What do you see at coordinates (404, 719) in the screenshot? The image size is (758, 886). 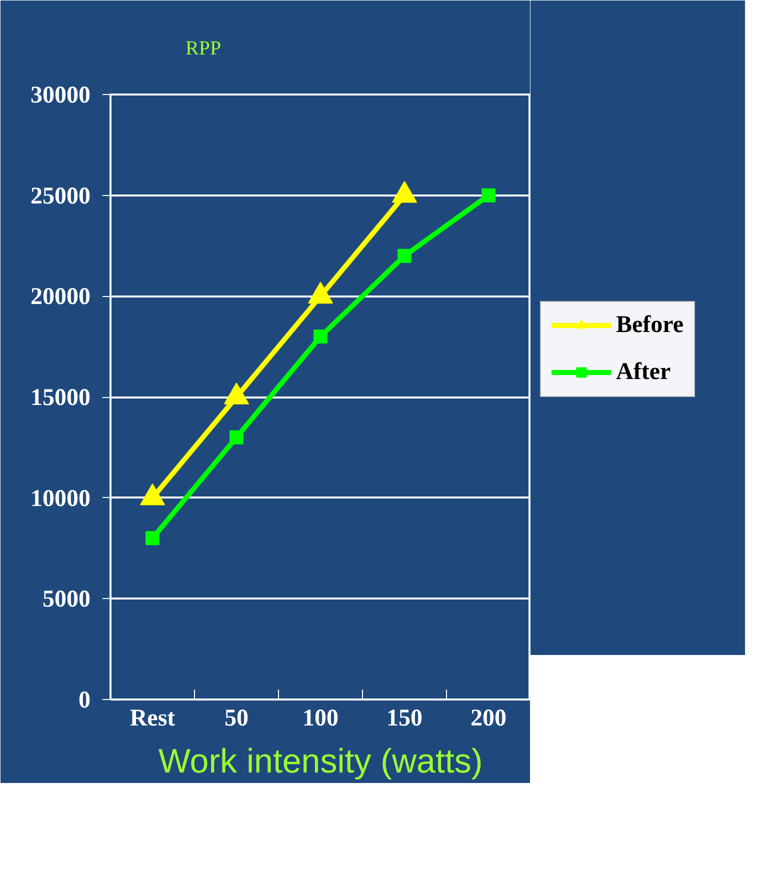 I see `x-tick-label: 150` at bounding box center [404, 719].